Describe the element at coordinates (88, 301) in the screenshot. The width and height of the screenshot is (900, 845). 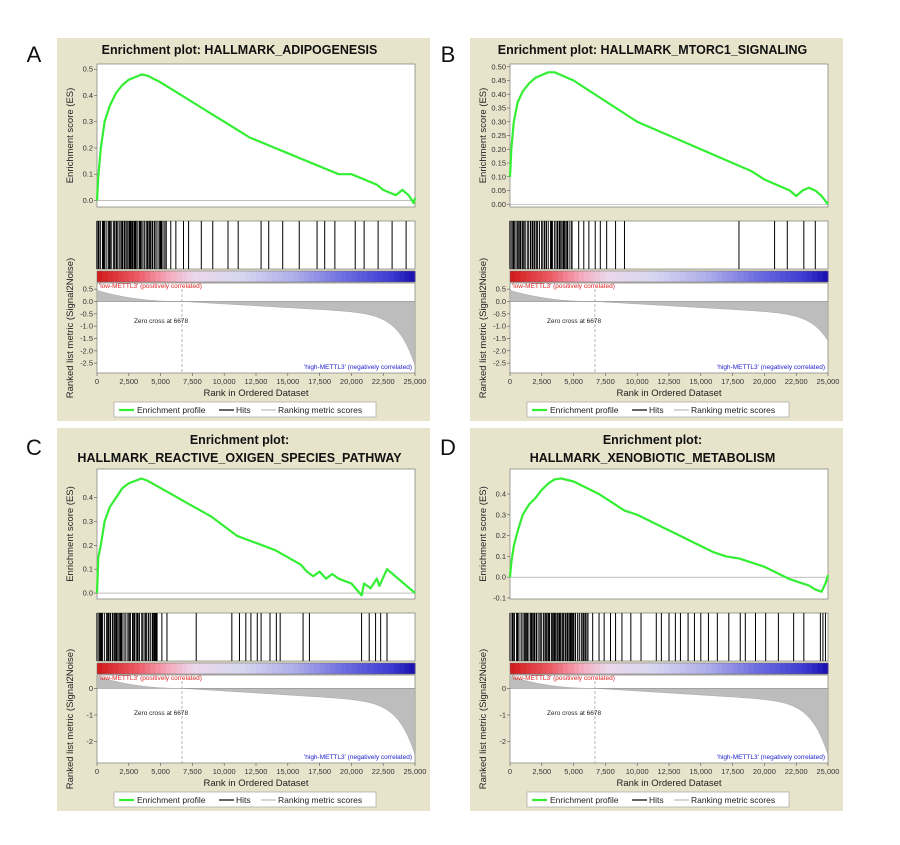
I see `metric-tick-label: 0.0` at that location.